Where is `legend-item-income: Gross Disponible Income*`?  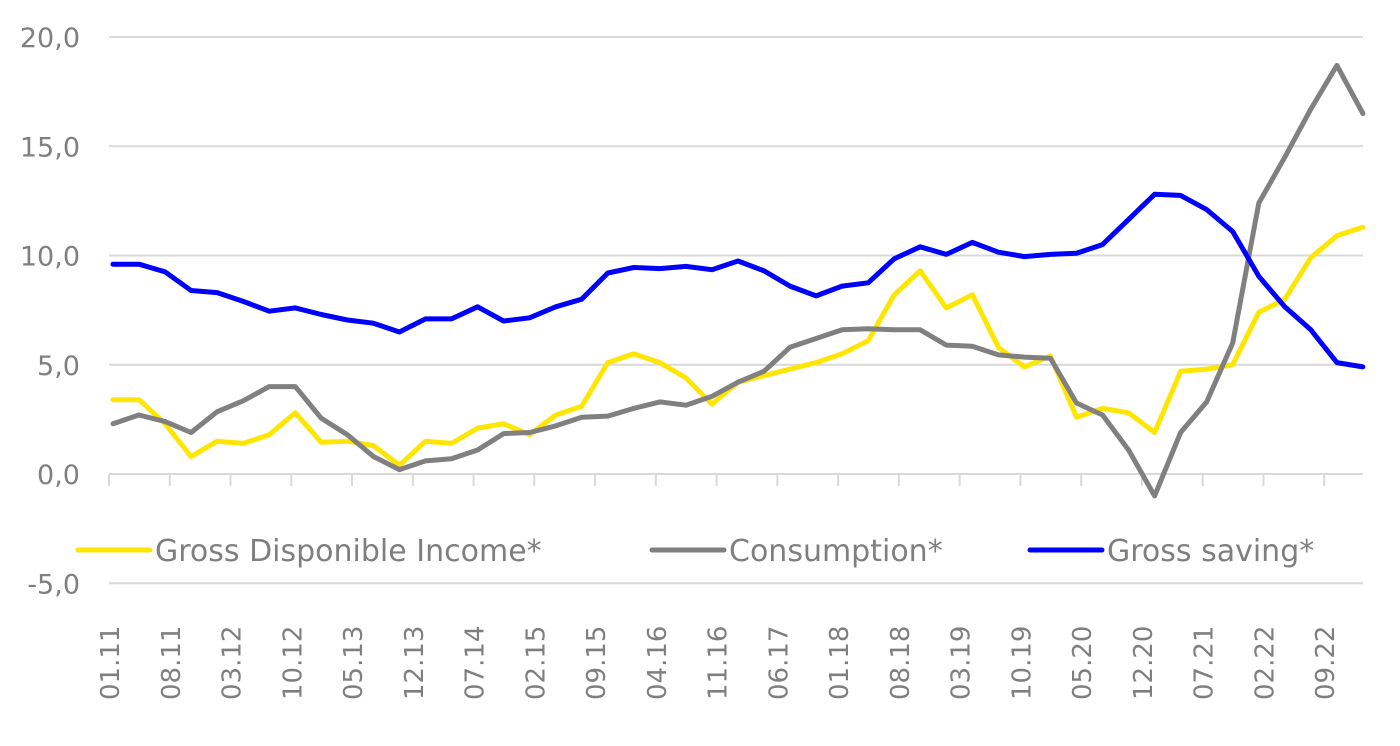 legend-item-income: Gross Disponible Income* is located at coordinates (308, 551).